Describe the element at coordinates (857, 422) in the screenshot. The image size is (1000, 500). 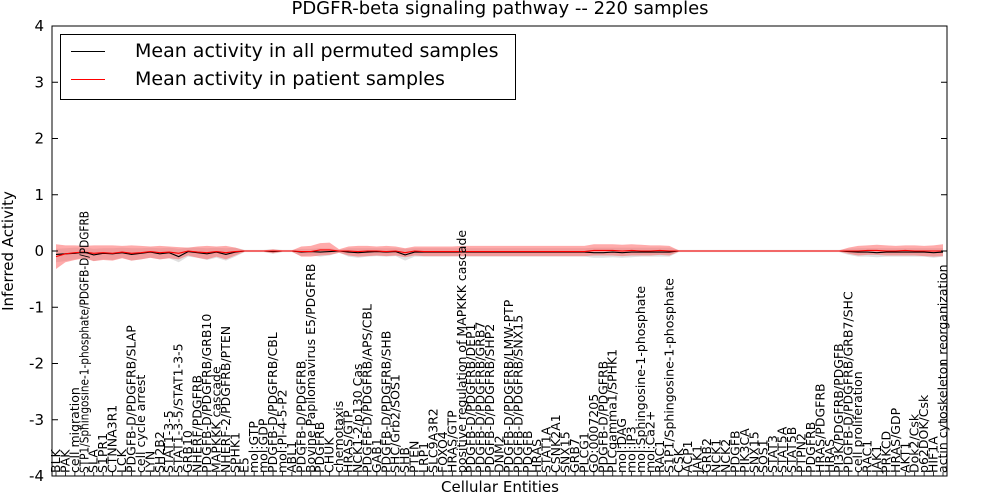
I see `x-tick-label: cell proliferation` at that location.